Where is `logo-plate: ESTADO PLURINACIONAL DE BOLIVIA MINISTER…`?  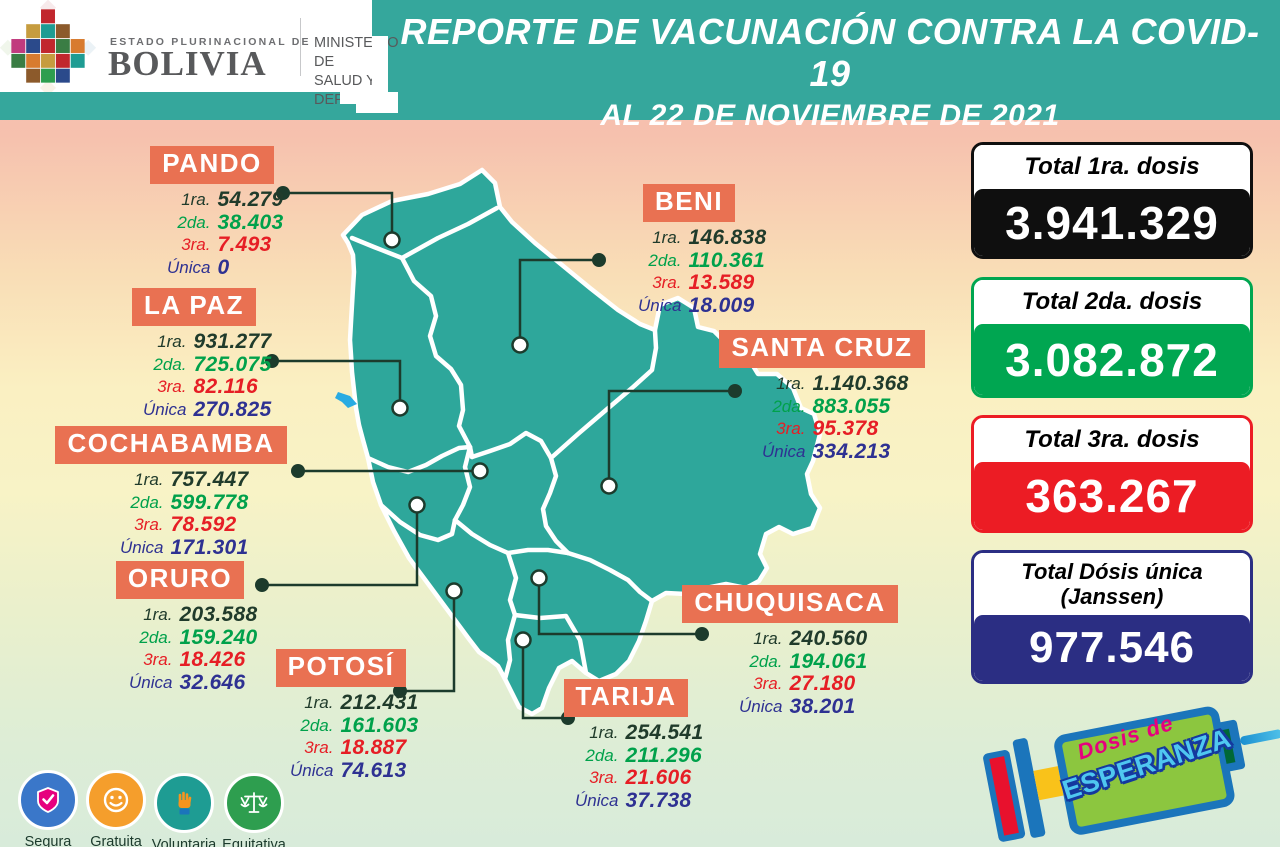
logo-plate: ESTADO PLURINACIONAL DE BOLIVIA MINISTER… is located at coordinates (199, 54).